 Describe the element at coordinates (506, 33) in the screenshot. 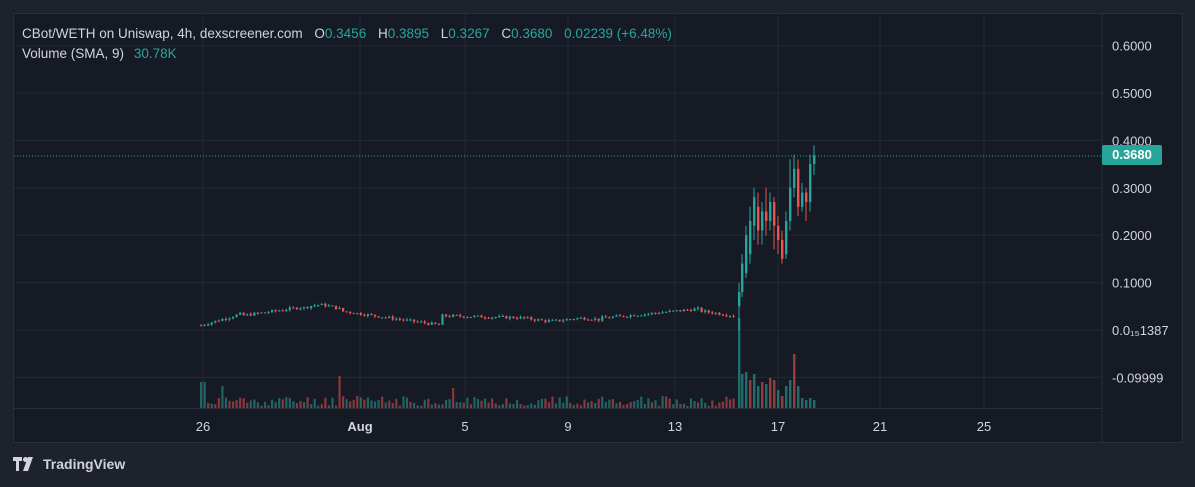

I see `legend-close-key: C` at that location.